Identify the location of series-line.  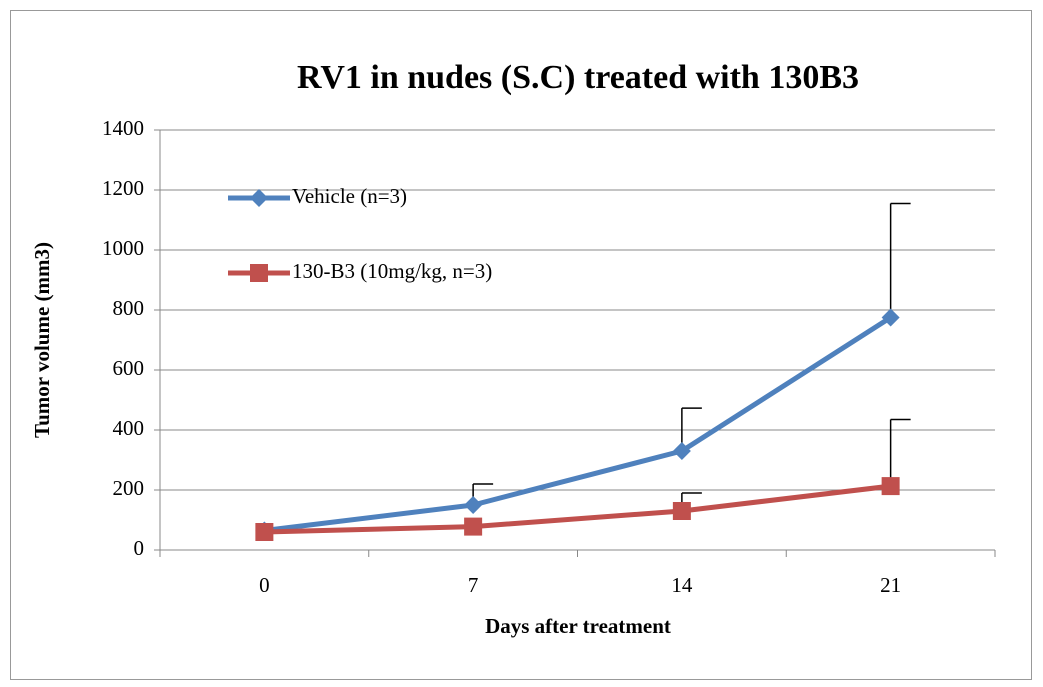
(577, 509).